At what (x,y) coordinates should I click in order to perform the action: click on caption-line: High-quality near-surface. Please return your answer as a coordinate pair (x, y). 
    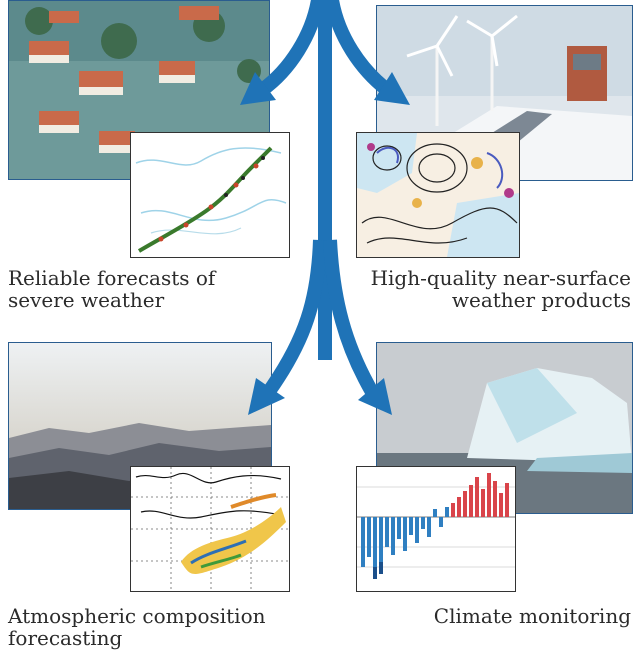
    Looking at the image, I should click on (500, 278).